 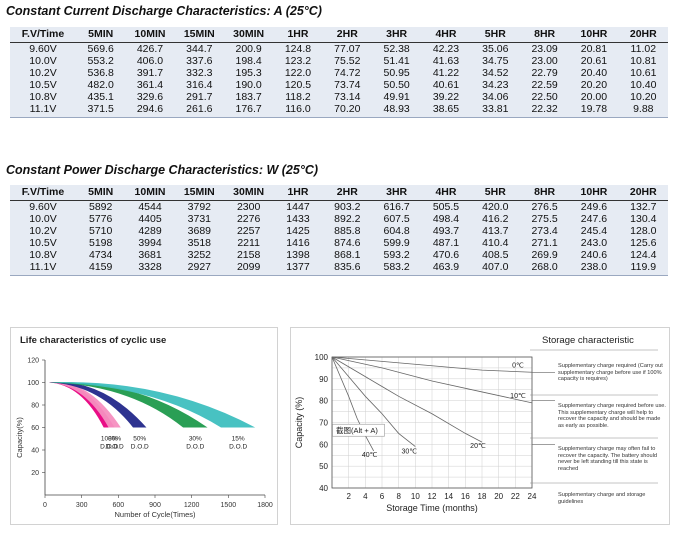 I want to click on column-header: F.V/Time, so click(x=43, y=35).